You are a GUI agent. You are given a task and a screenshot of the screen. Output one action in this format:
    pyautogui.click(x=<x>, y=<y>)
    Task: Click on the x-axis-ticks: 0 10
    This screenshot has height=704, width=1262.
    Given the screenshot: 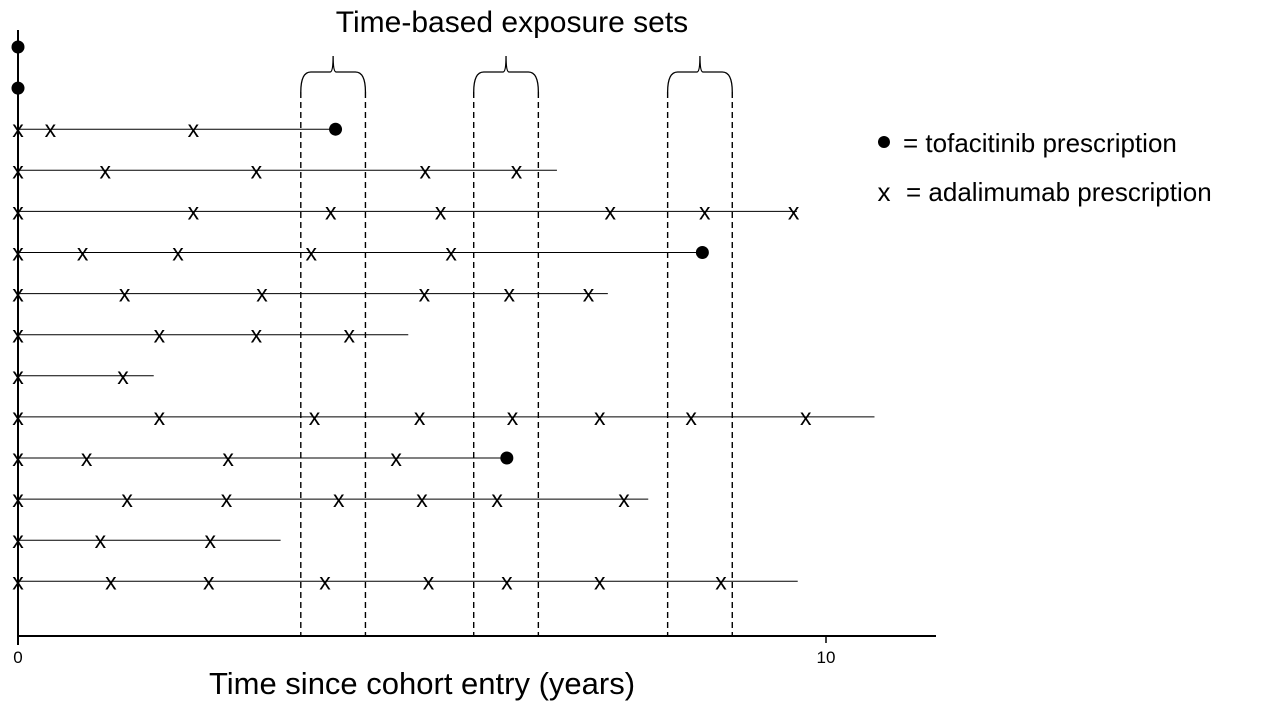 What is the action you would take?
    pyautogui.click(x=424, y=651)
    